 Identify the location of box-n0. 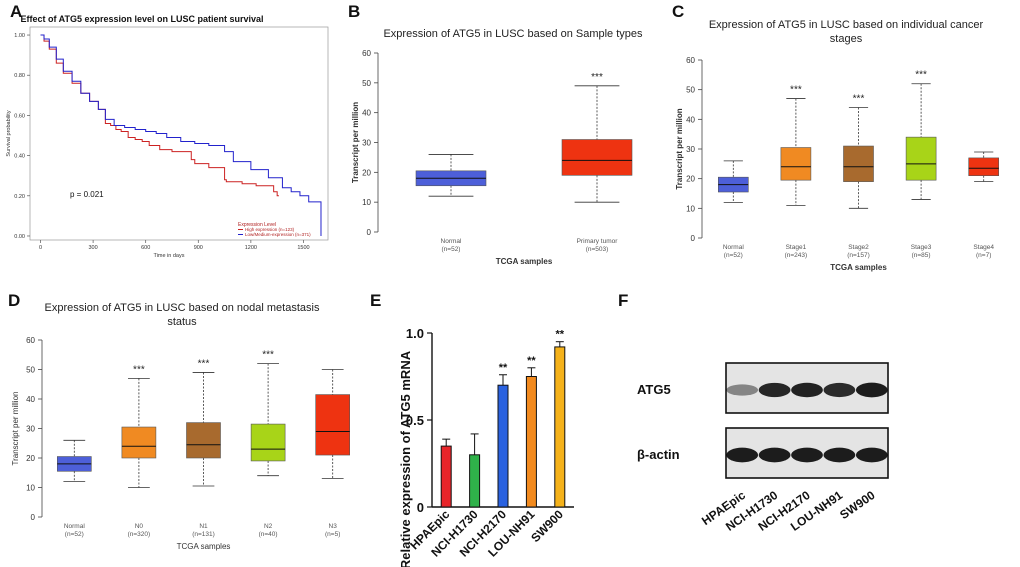
(139, 442).